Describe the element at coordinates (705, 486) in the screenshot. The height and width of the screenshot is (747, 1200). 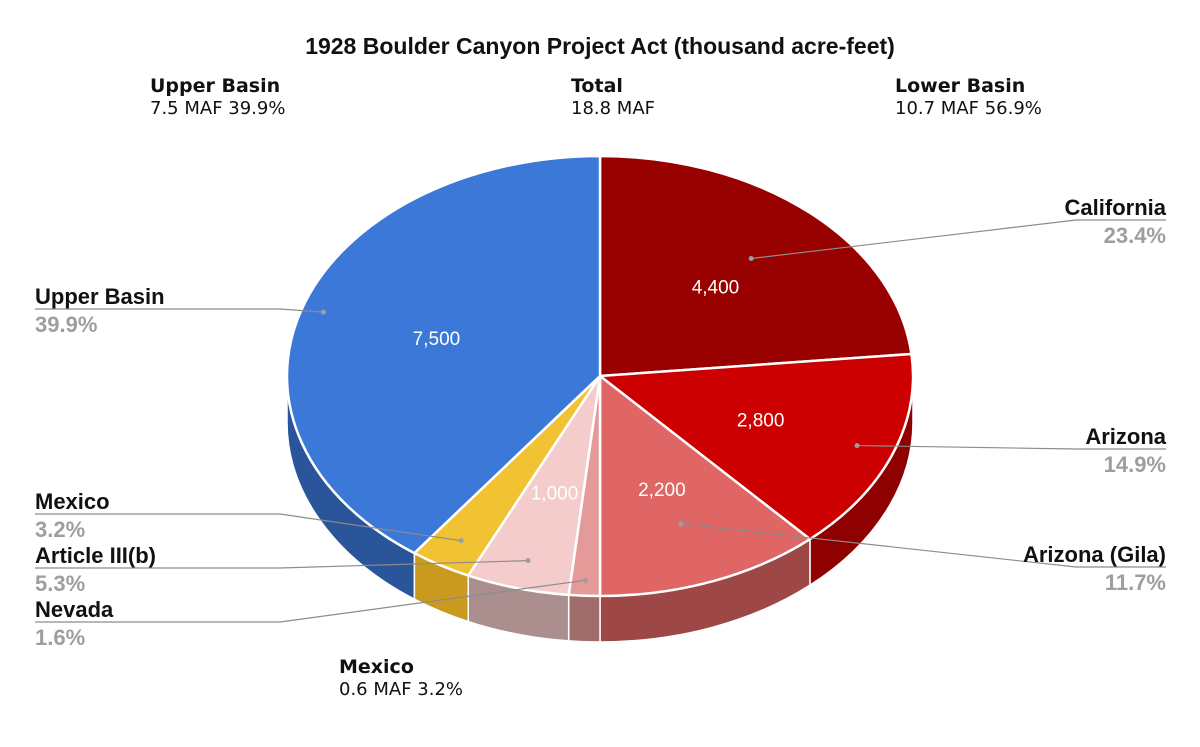
I see `pie-slice-arizona-gila` at that location.